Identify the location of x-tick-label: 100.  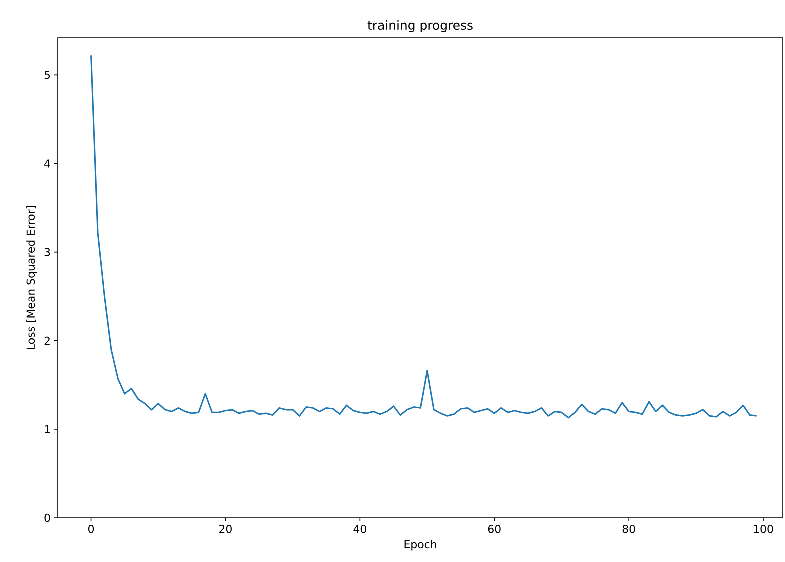
(764, 529).